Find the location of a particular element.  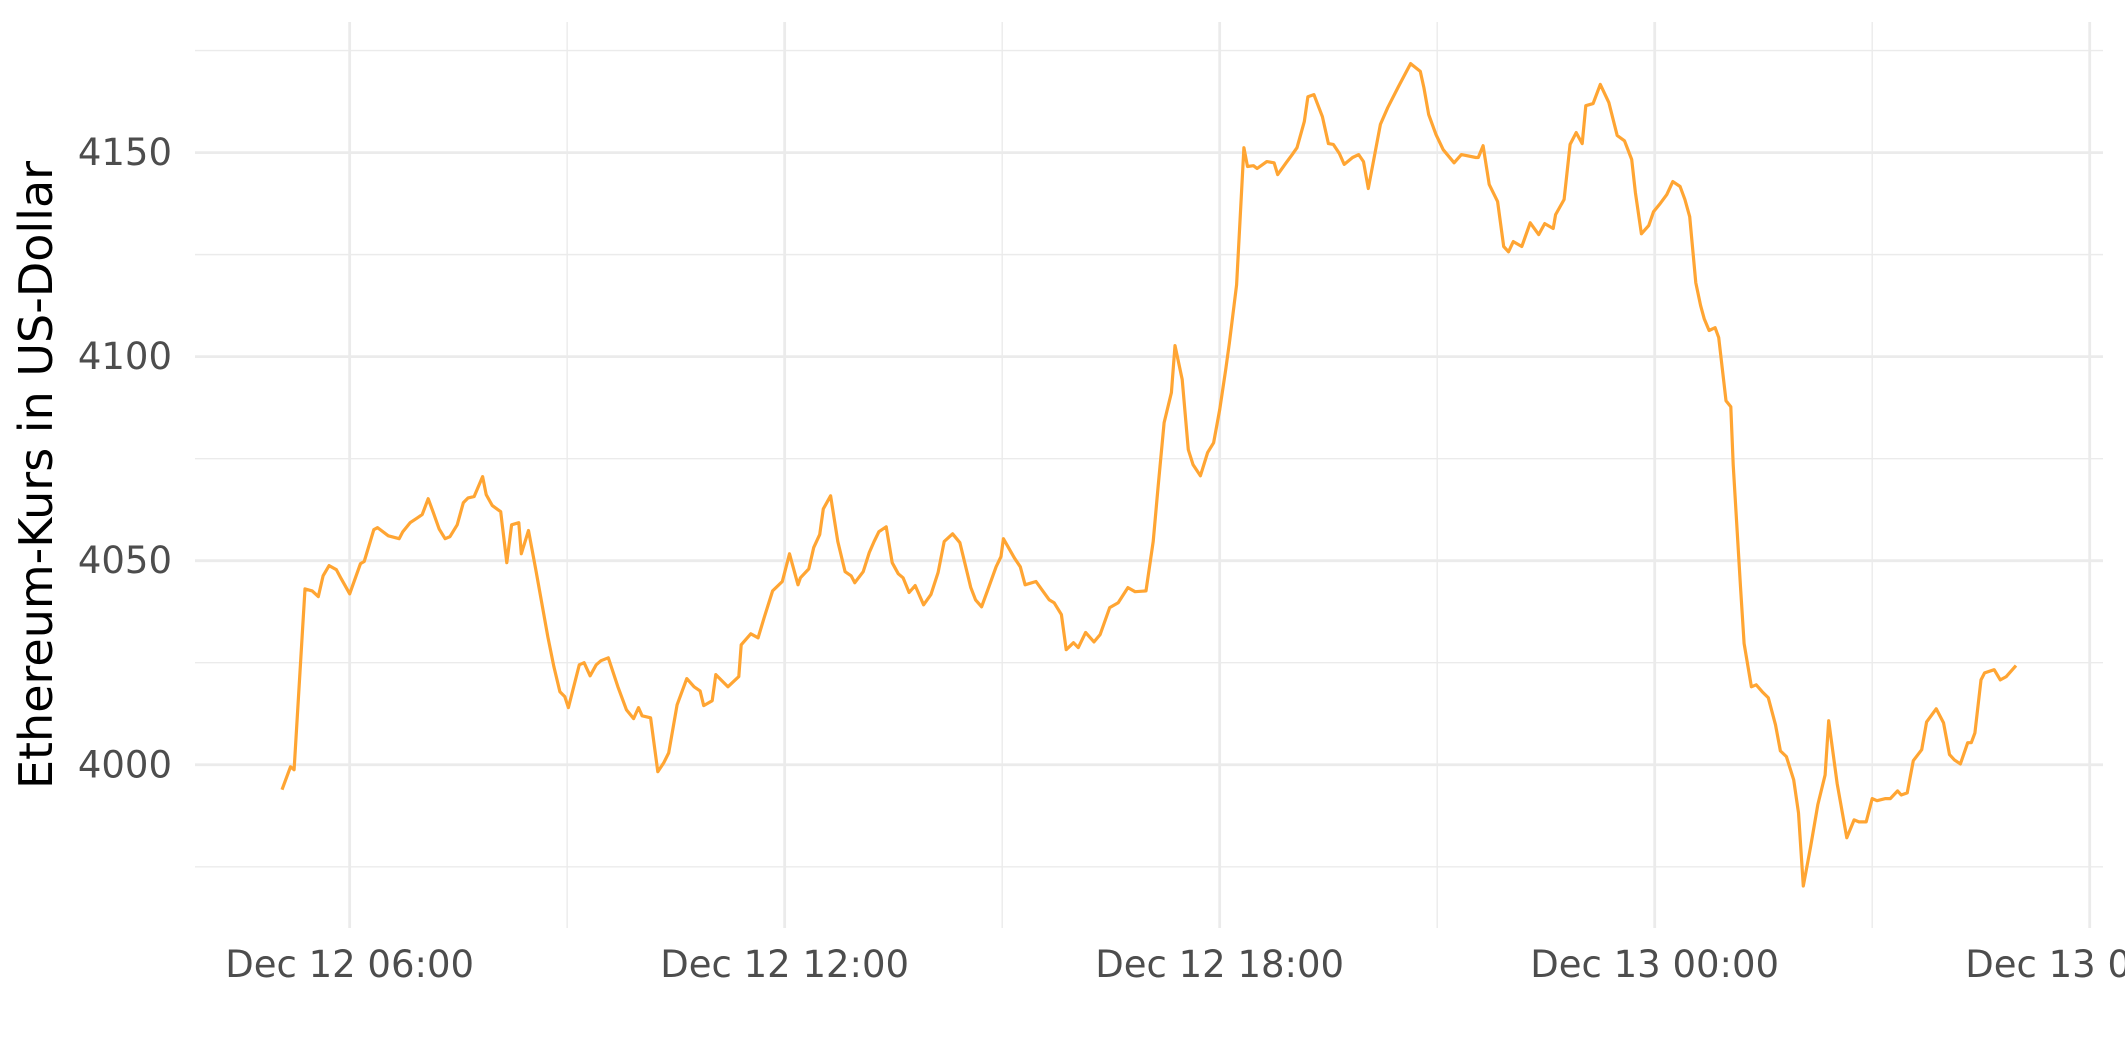

x-tick-label: Dec 12 18:00 is located at coordinates (1219, 964).